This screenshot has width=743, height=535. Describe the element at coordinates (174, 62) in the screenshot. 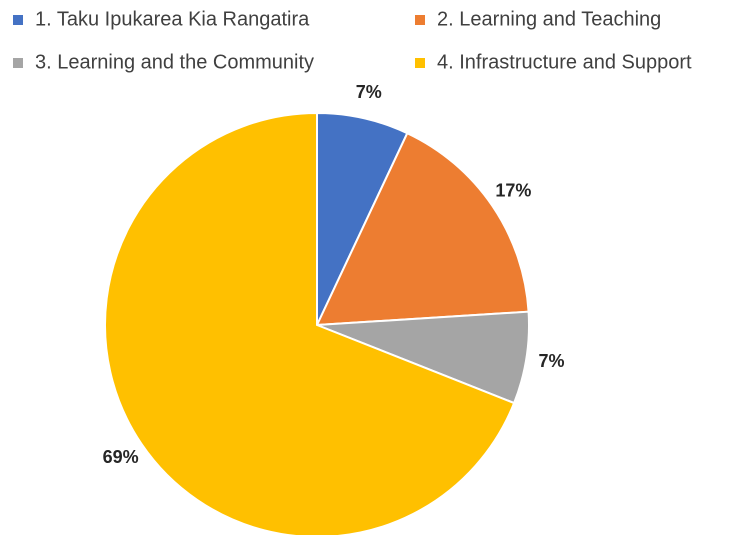

I see `legend-label: 3. Learning and the Community` at that location.